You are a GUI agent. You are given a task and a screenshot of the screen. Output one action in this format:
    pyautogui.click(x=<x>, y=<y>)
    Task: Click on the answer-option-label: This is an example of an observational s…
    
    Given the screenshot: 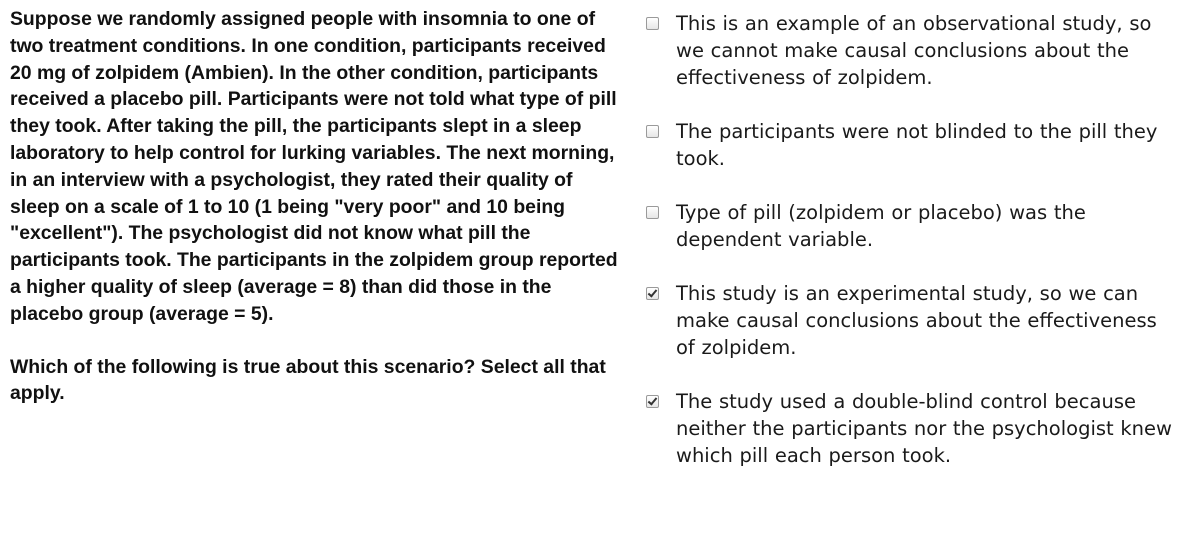 What is the action you would take?
    pyautogui.click(x=914, y=50)
    